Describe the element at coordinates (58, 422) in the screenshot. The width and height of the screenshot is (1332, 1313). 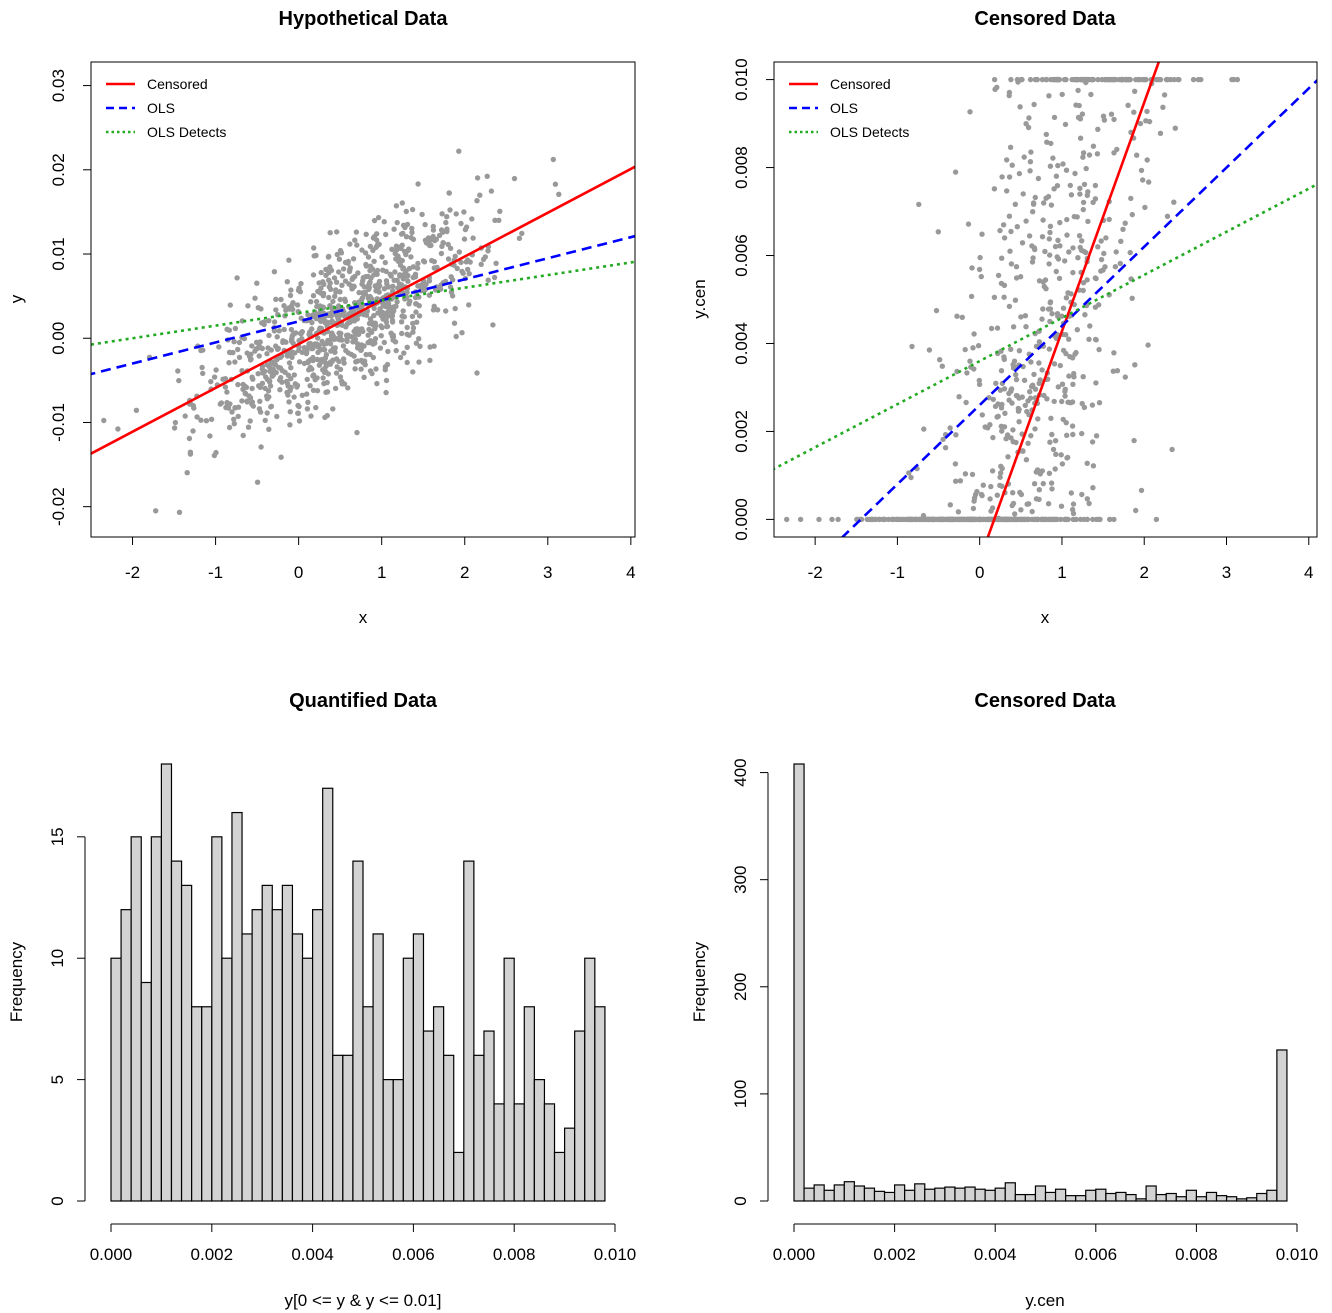
I see `y-tick-label: -0.01` at that location.